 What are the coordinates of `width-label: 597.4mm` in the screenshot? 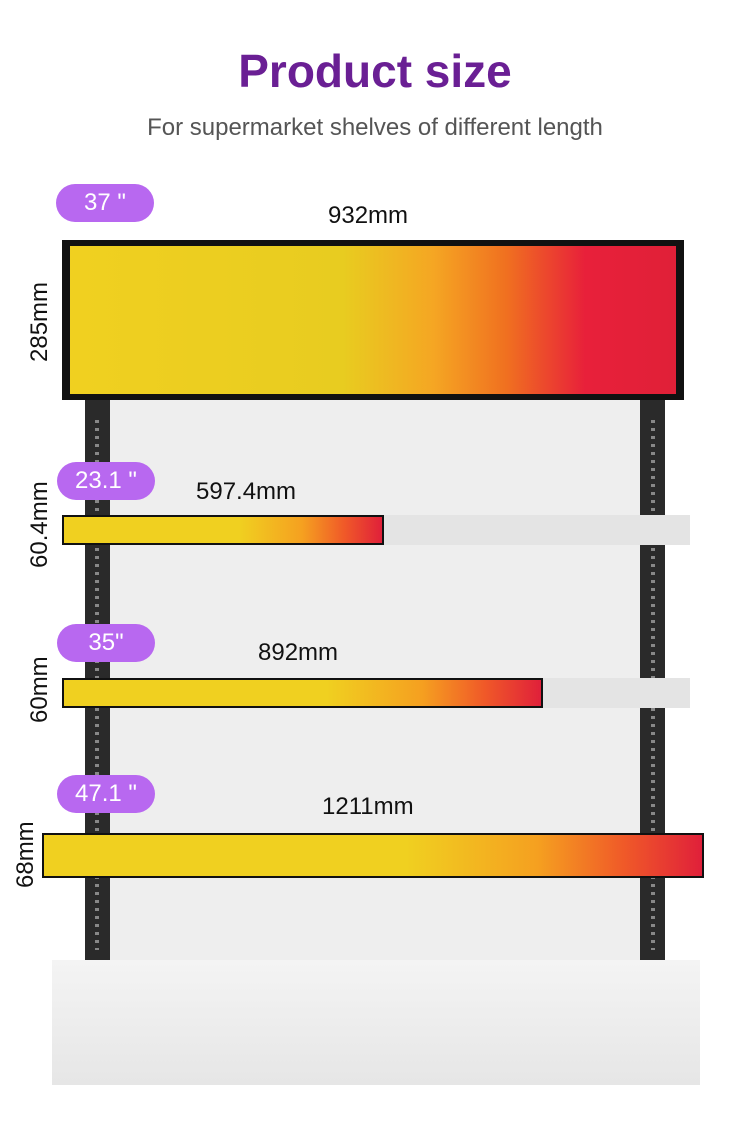 It's located at (246, 491).